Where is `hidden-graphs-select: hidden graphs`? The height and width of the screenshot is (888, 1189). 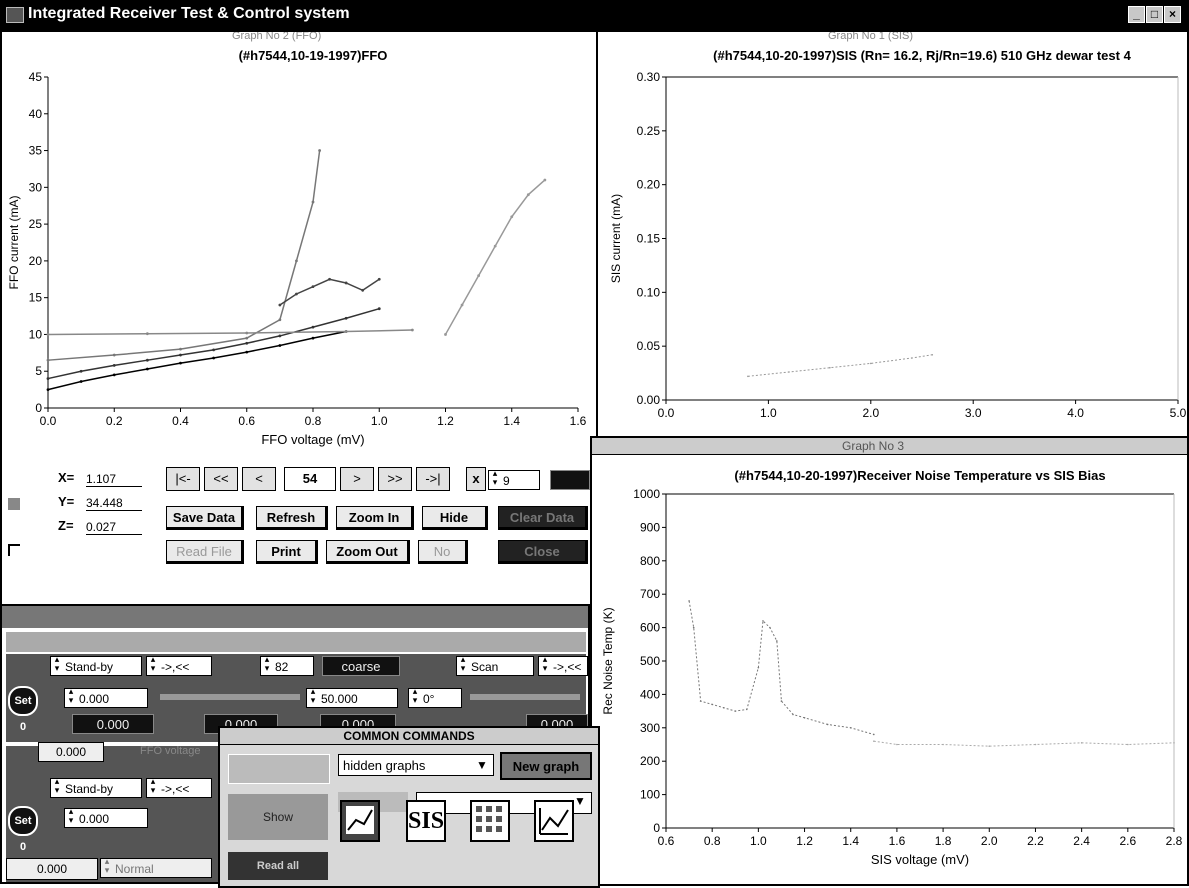
hidden-graphs-select: hidden graphs is located at coordinates (416, 765).